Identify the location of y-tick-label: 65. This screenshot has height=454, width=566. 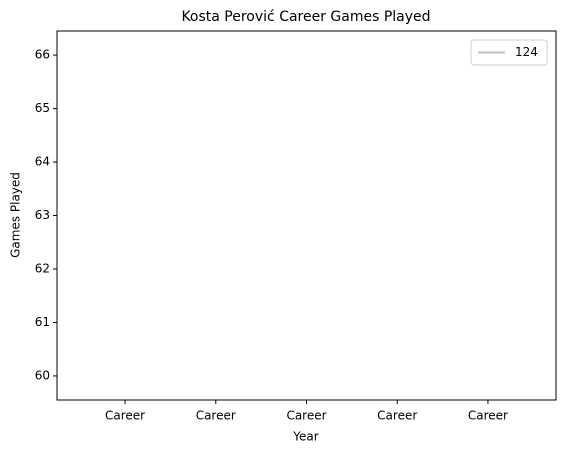
(42, 108).